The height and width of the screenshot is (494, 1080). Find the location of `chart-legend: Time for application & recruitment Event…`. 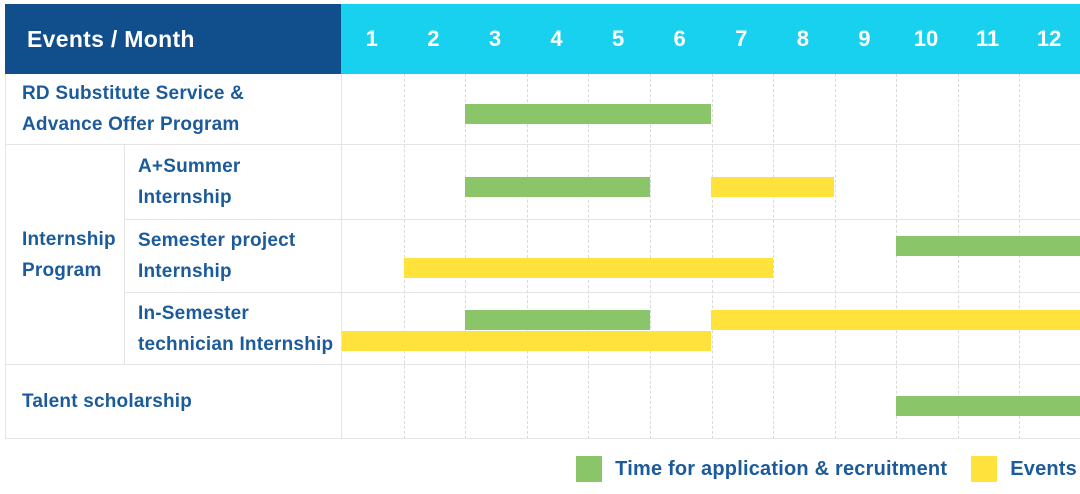

chart-legend: Time for application & recruitment Event… is located at coordinates (826, 469).